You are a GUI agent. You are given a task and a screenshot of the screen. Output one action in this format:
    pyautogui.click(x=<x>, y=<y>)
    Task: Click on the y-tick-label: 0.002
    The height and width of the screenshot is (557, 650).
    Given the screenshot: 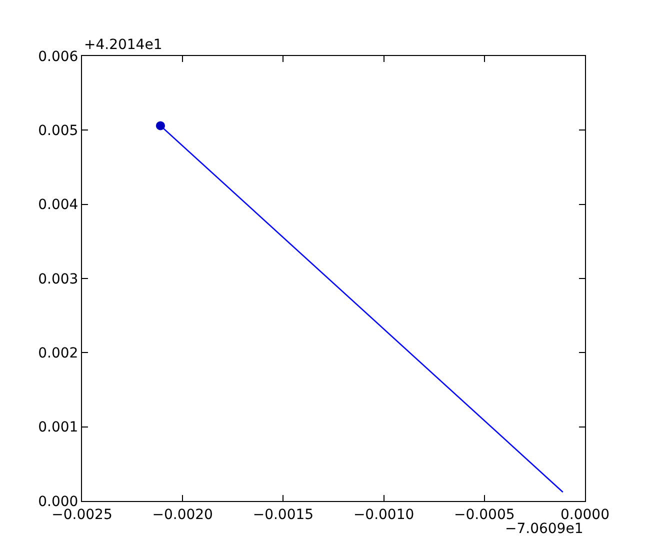 What is the action you would take?
    pyautogui.click(x=58, y=354)
    